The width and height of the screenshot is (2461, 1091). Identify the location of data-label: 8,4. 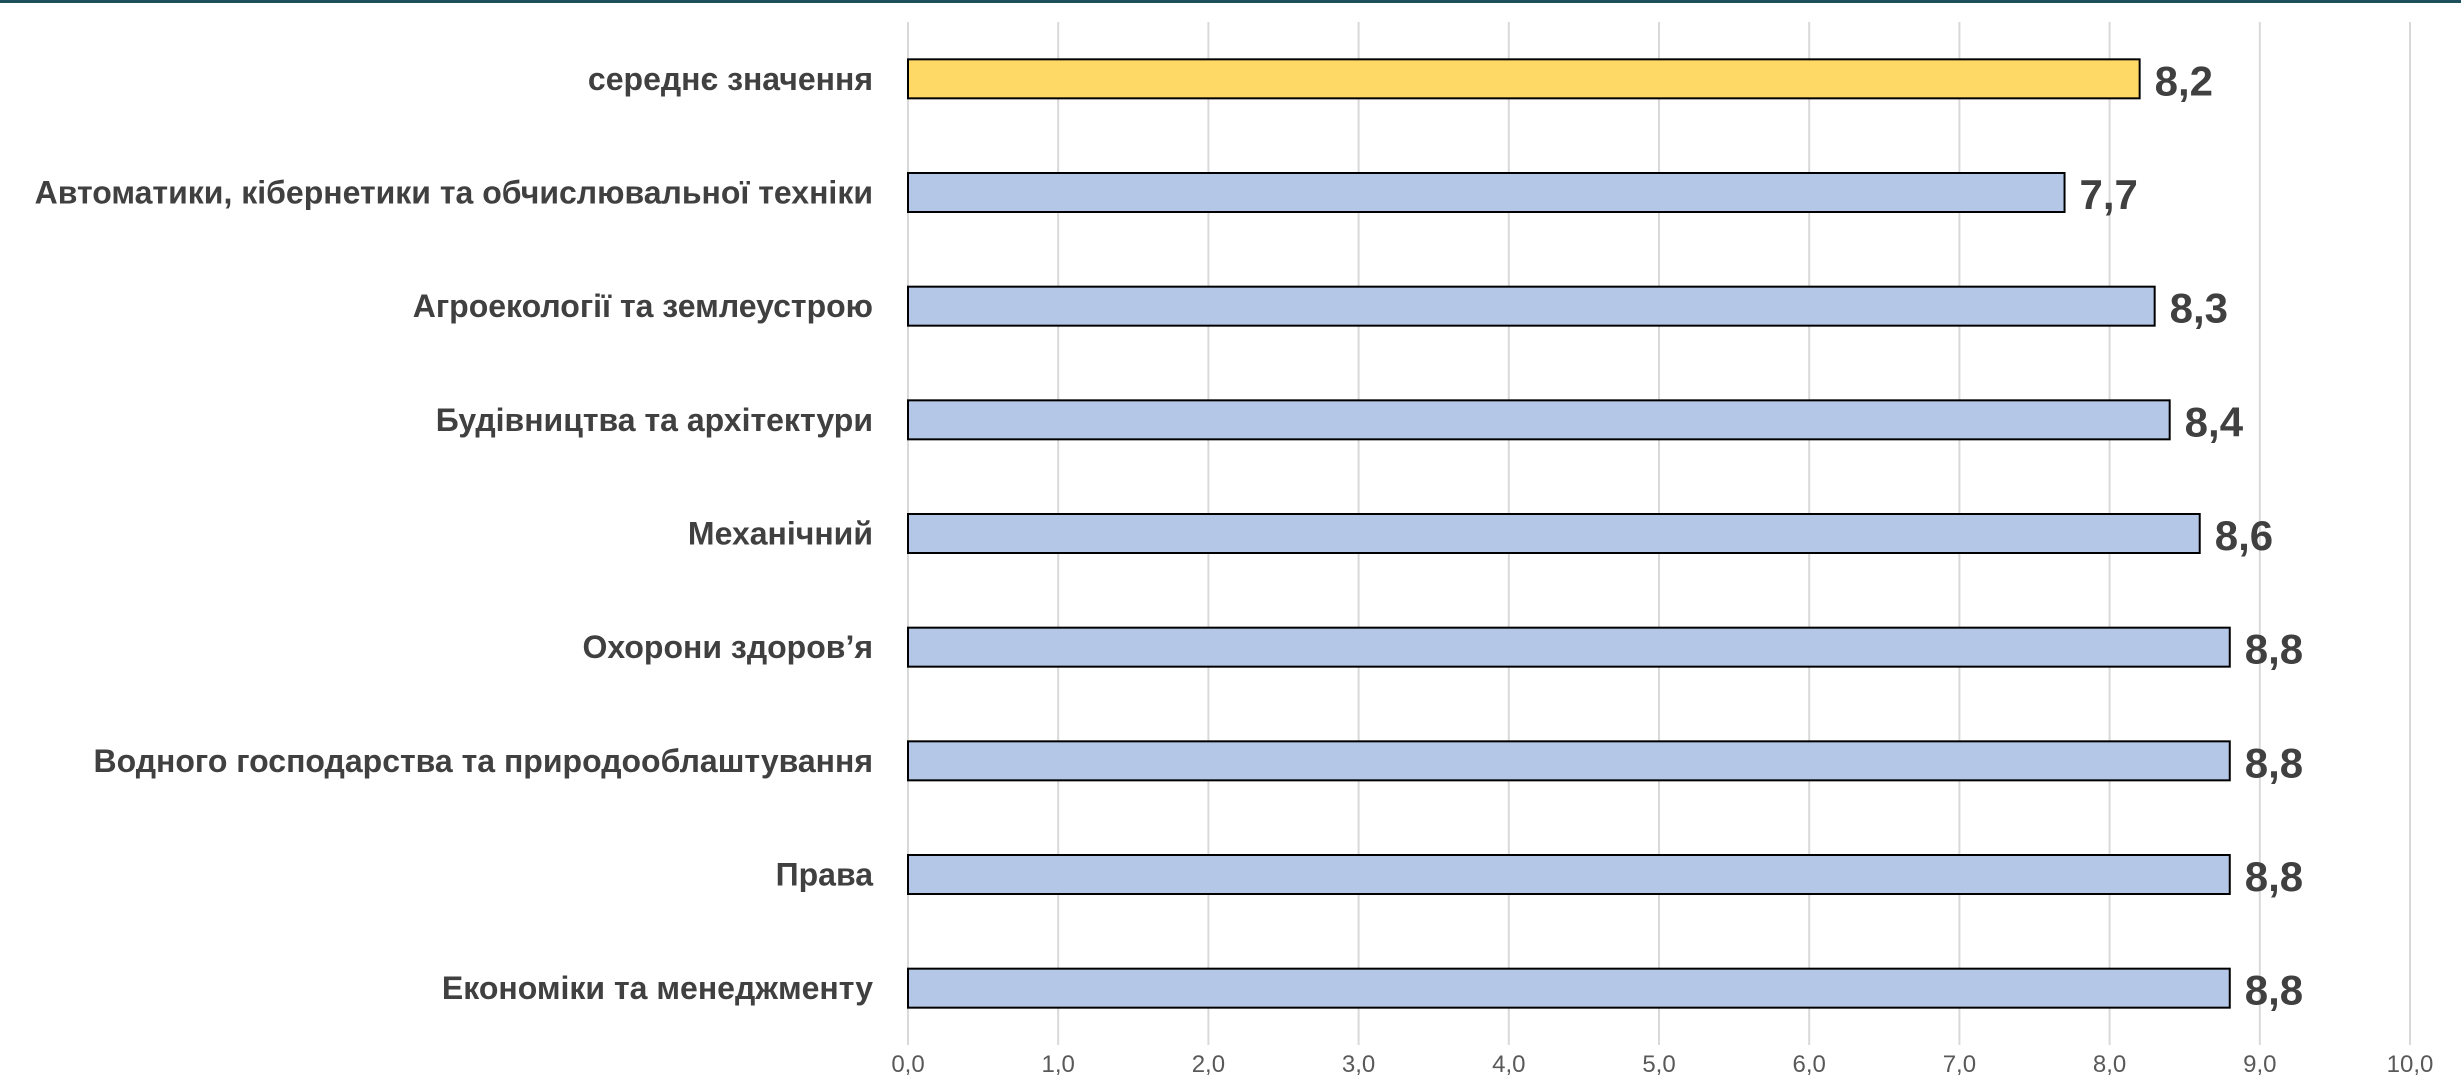
(2214, 421).